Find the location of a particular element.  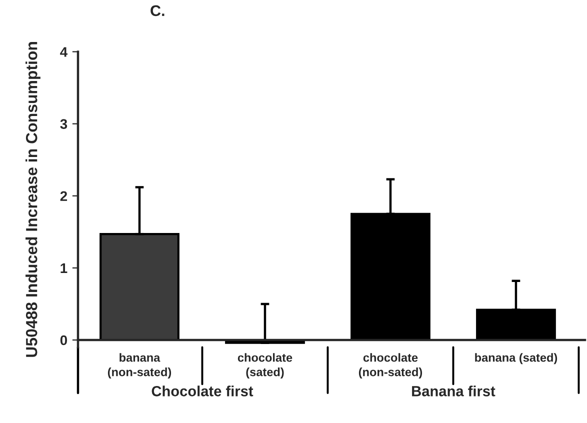

y-tick-label: 0 is located at coordinates (64, 340).